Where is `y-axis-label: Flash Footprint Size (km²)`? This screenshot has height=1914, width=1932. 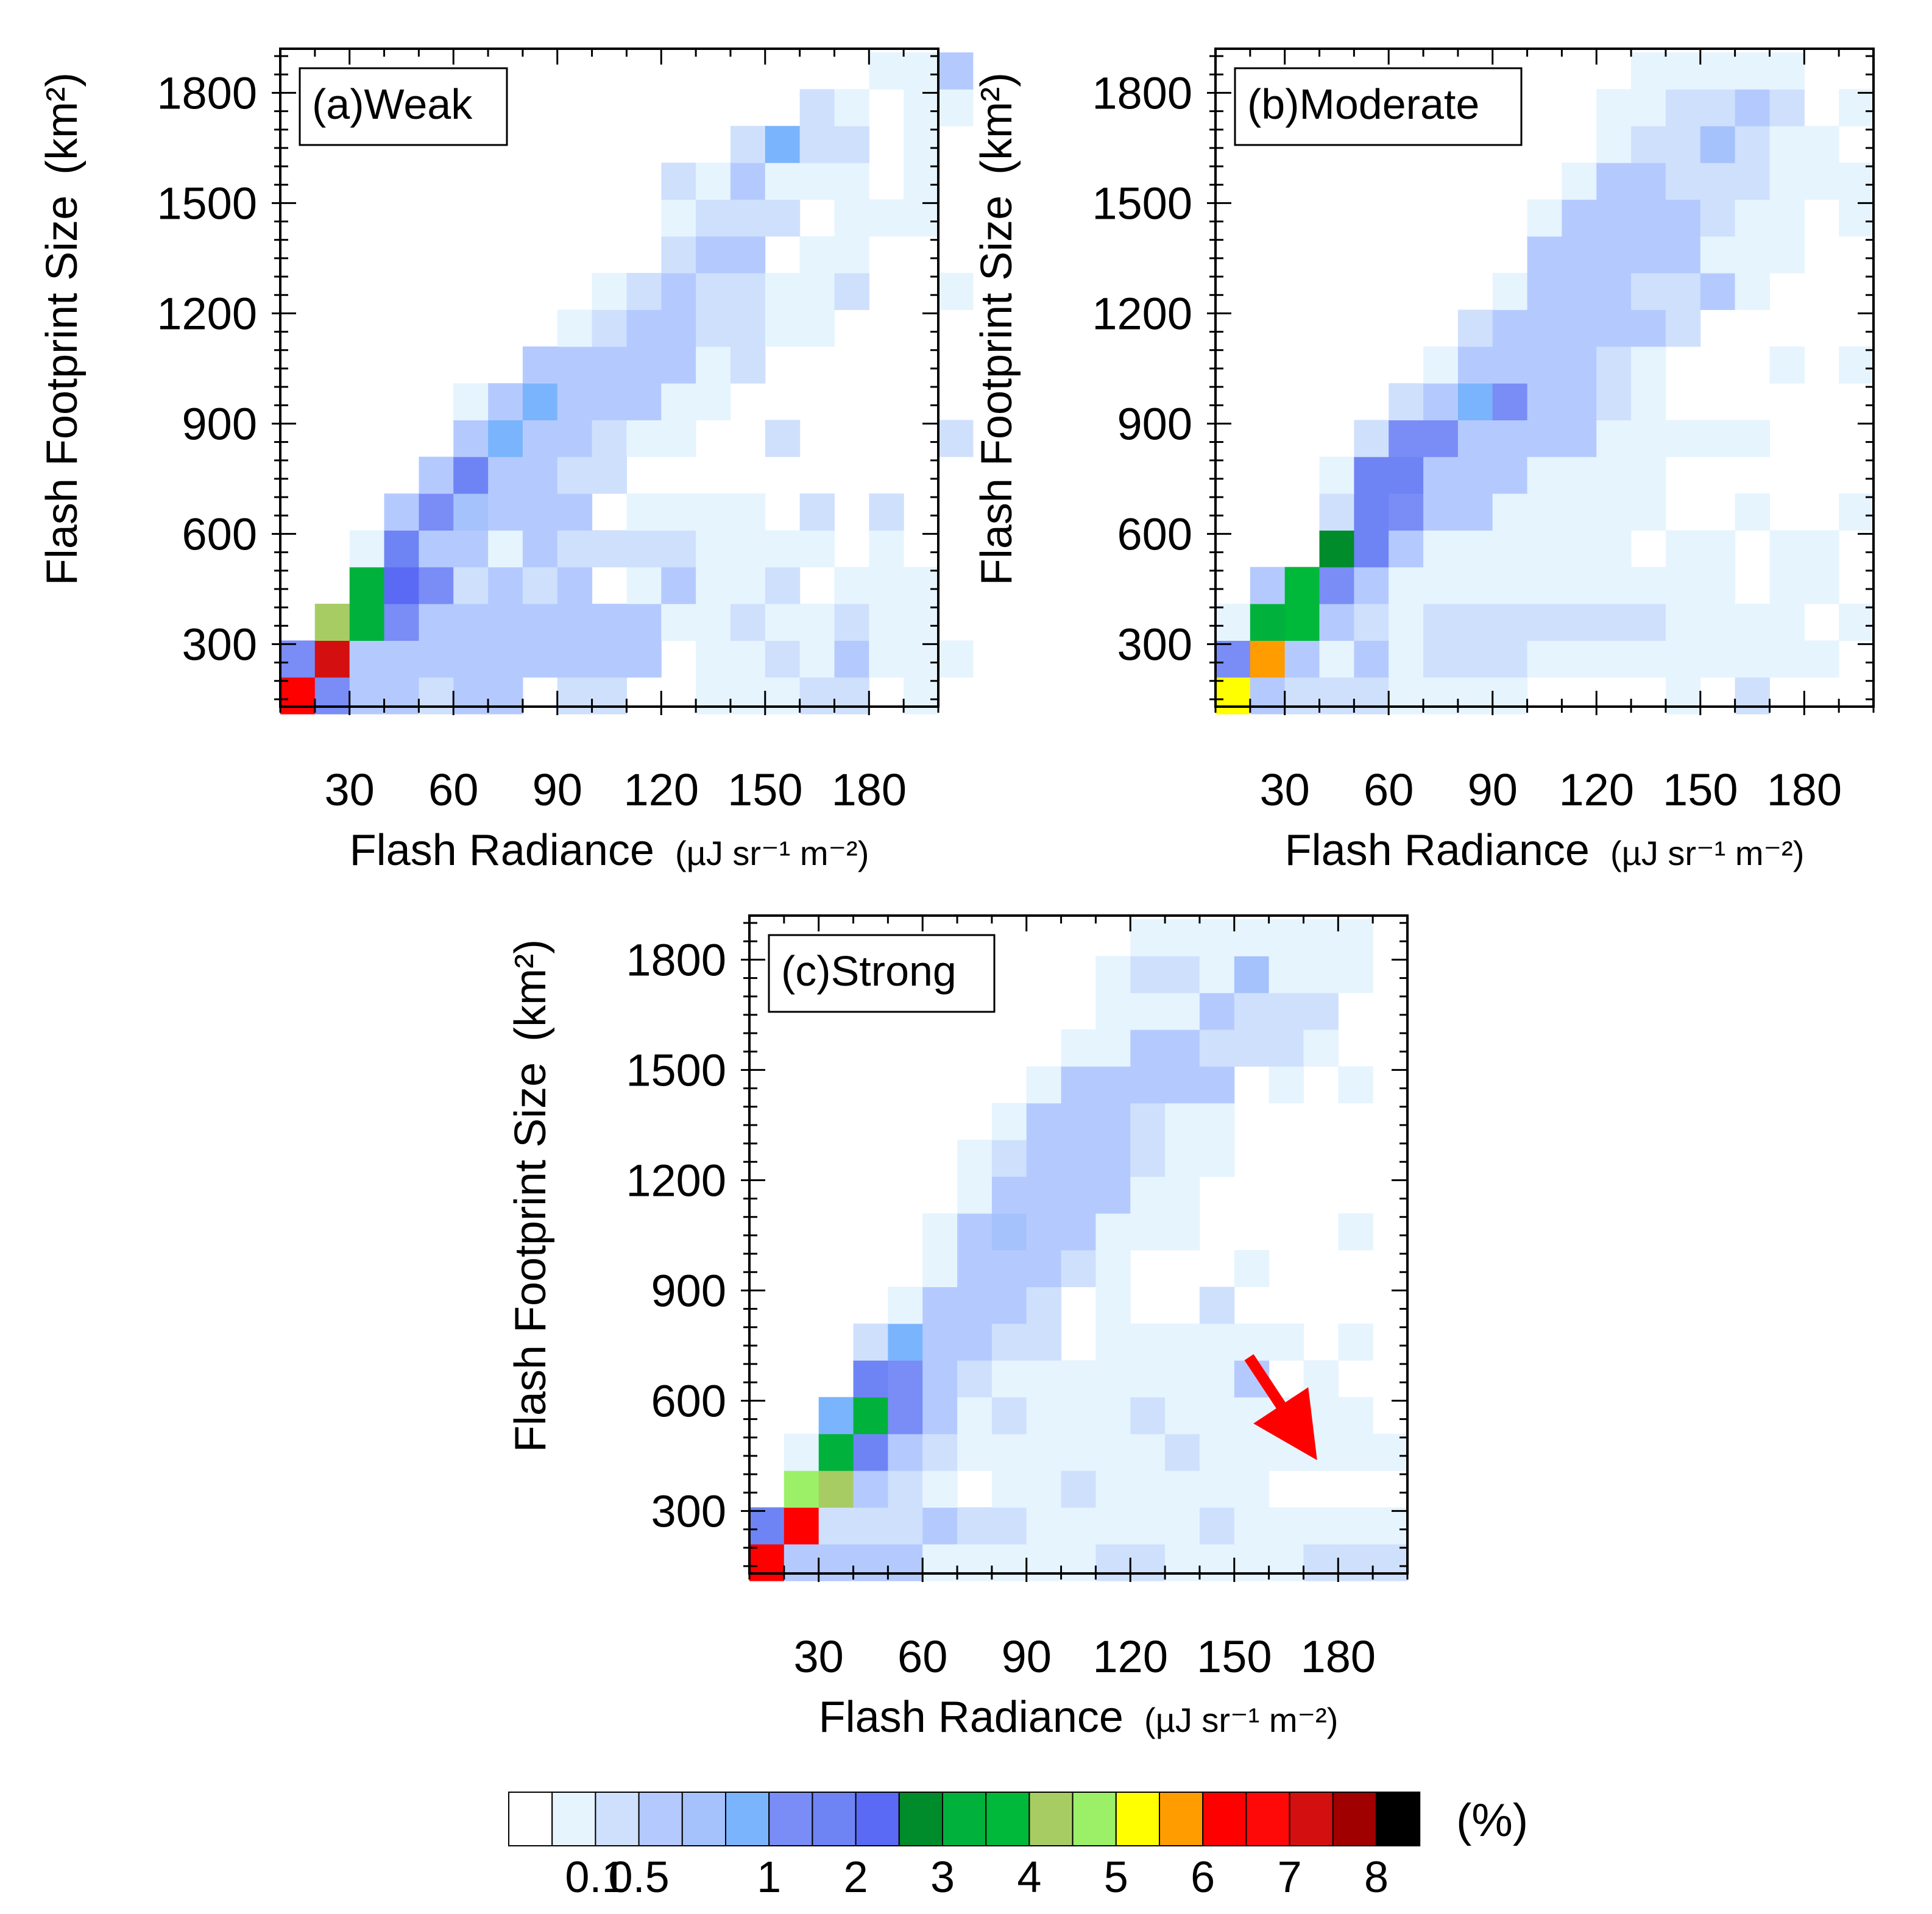
y-axis-label: Flash Footprint Size (km²) is located at coordinates (530, 1195).